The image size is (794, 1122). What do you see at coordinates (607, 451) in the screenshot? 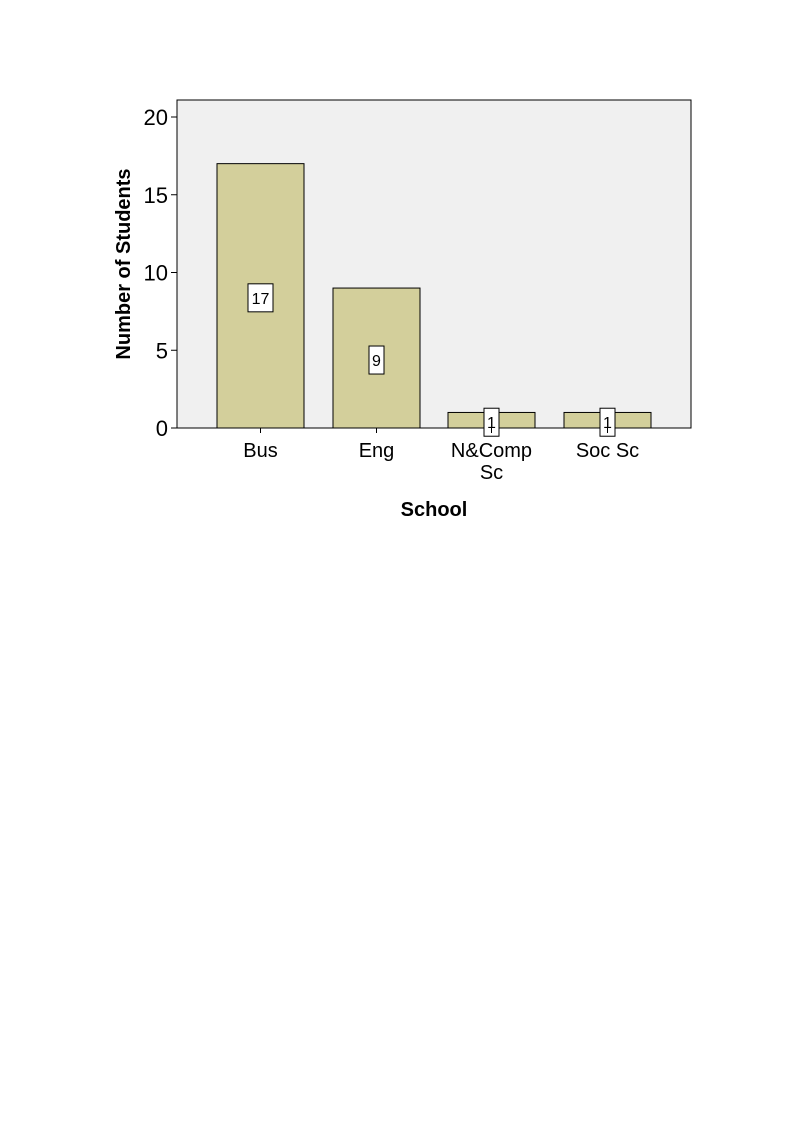
I see `x-tick-label: Soc Sc` at bounding box center [607, 451].